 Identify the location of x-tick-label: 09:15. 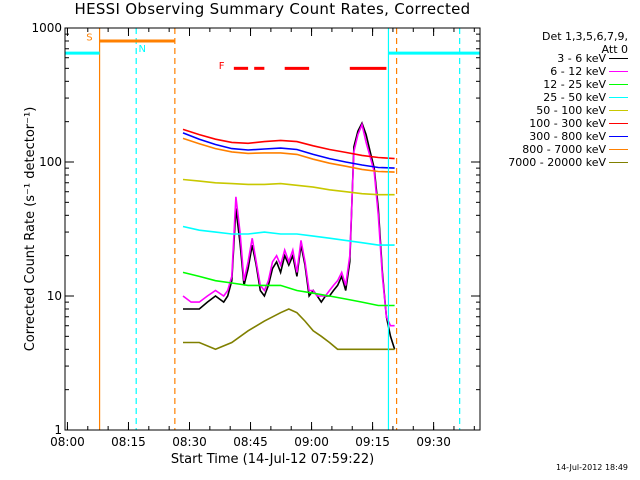
(372, 442).